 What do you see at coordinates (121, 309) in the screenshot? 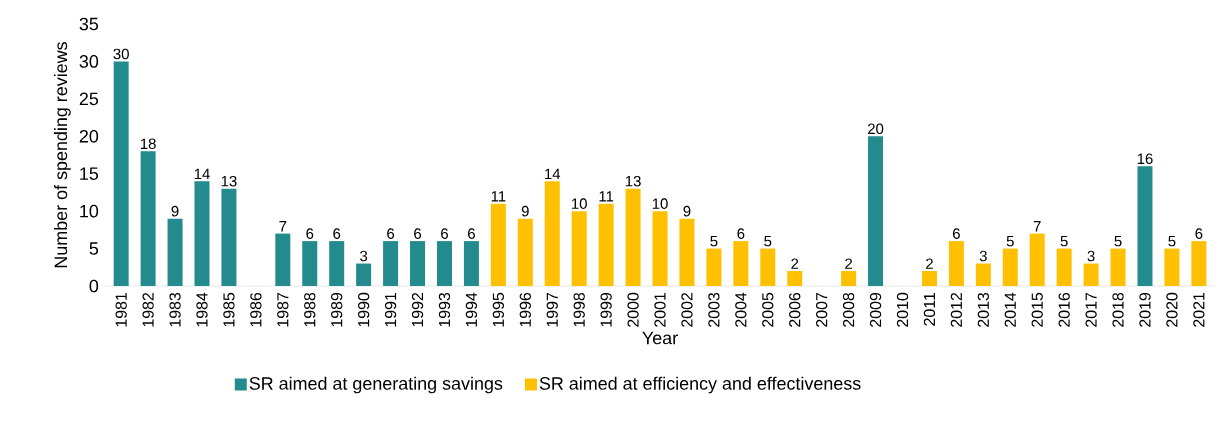
I see `x-tick-label: 1981` at bounding box center [121, 309].